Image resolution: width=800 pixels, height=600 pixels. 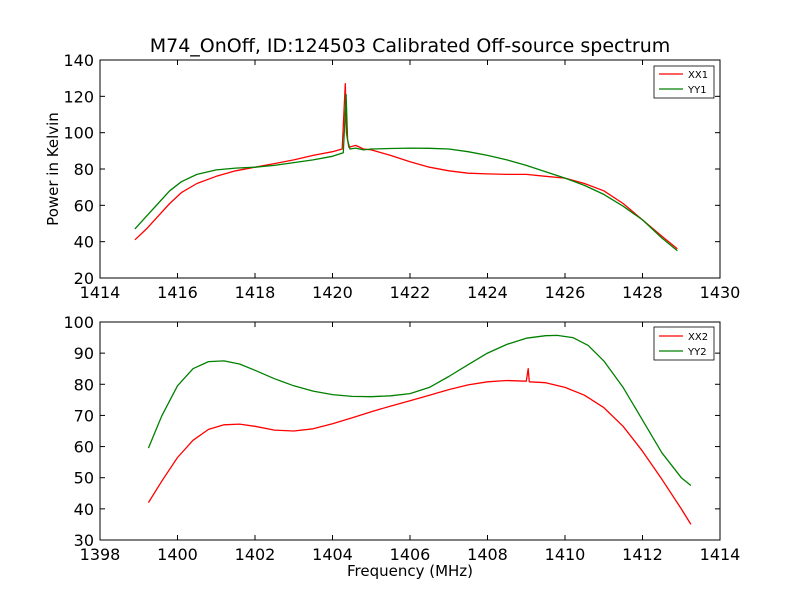 I want to click on bottom-x-axis-label: Frequency (MHz), so click(x=410, y=571).